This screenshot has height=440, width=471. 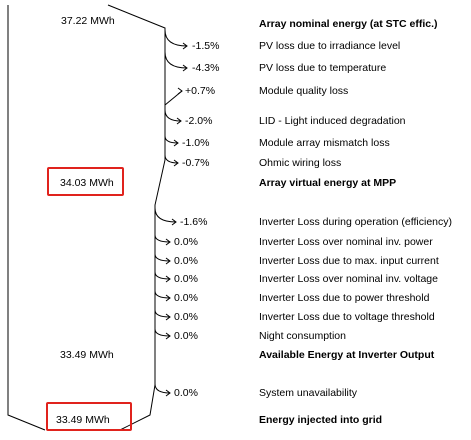 What do you see at coordinates (186, 336) in the screenshot?
I see `night-consumption-pct: 0.0%` at bounding box center [186, 336].